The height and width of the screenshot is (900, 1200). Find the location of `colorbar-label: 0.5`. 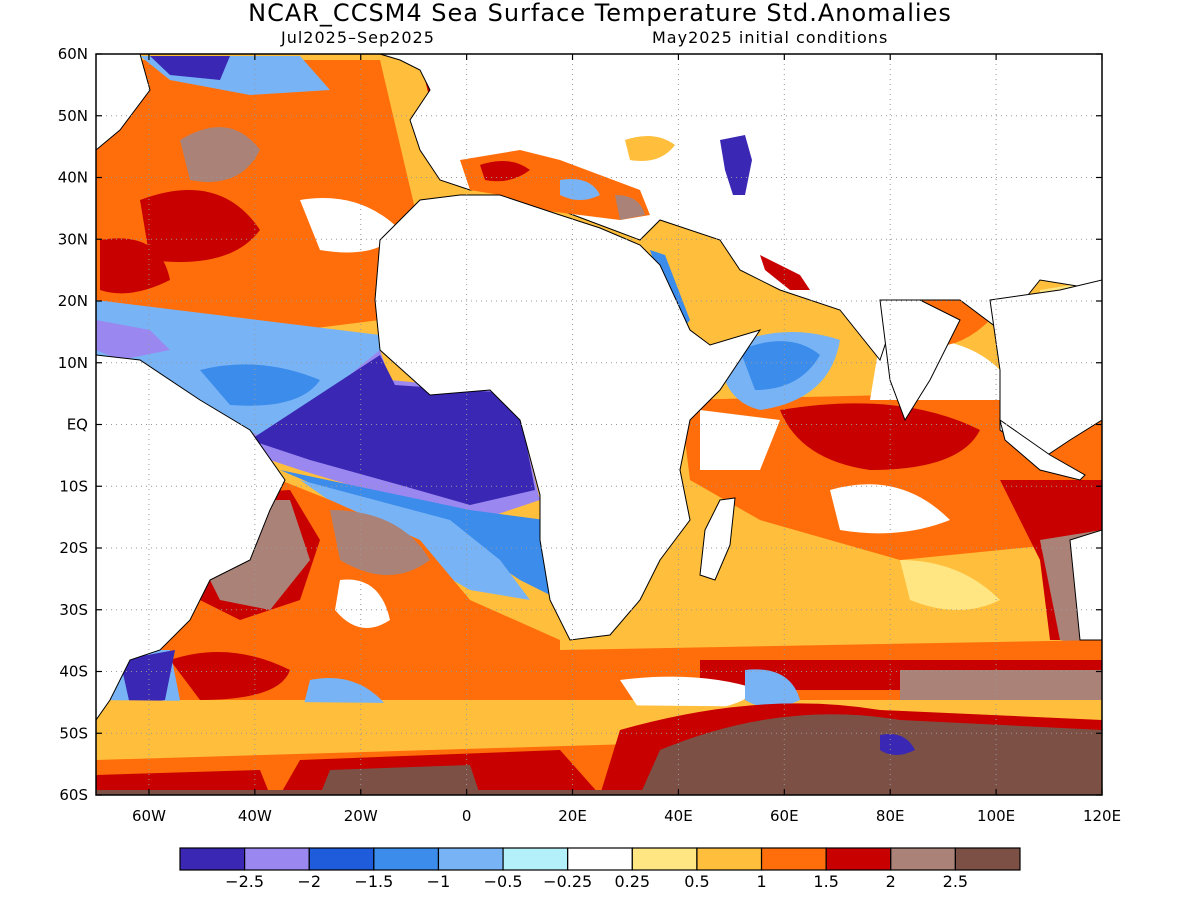

colorbar-label: 0.5 is located at coordinates (696, 881).